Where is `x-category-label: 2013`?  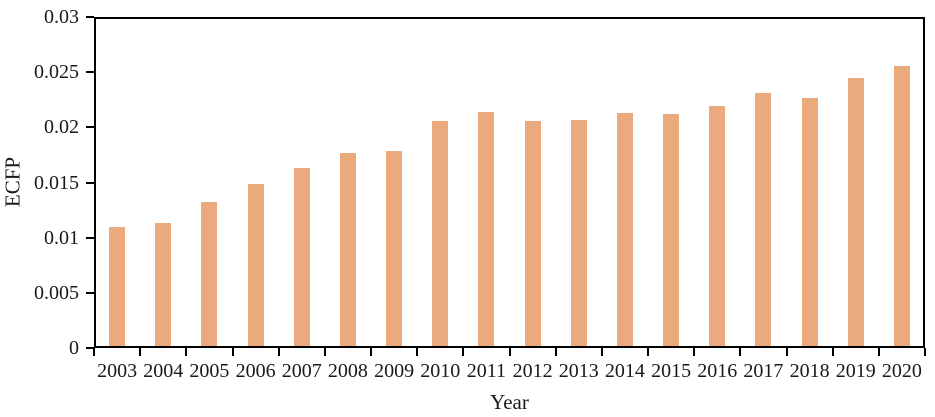
x-category-label: 2013 is located at coordinates (578, 371).